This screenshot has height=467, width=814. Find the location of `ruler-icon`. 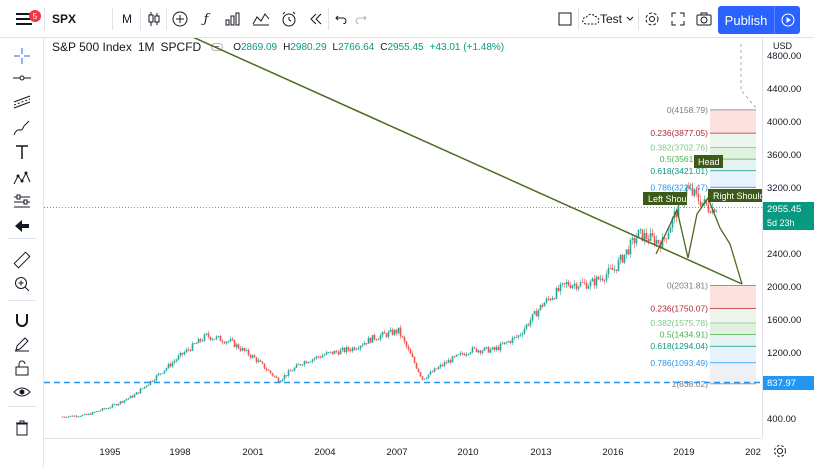

ruler-icon is located at coordinates (22, 260).